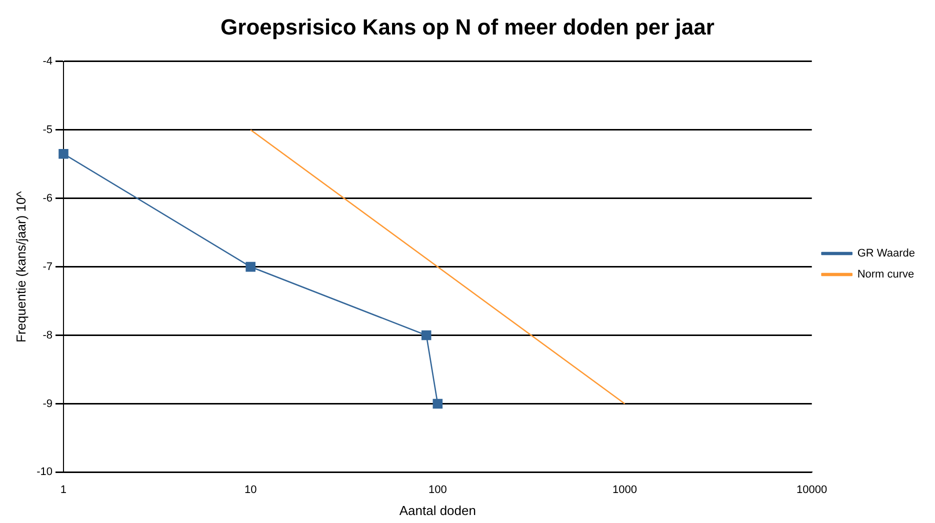  What do you see at coordinates (885, 274) in the screenshot?
I see `legend-label: Norm curve` at bounding box center [885, 274].